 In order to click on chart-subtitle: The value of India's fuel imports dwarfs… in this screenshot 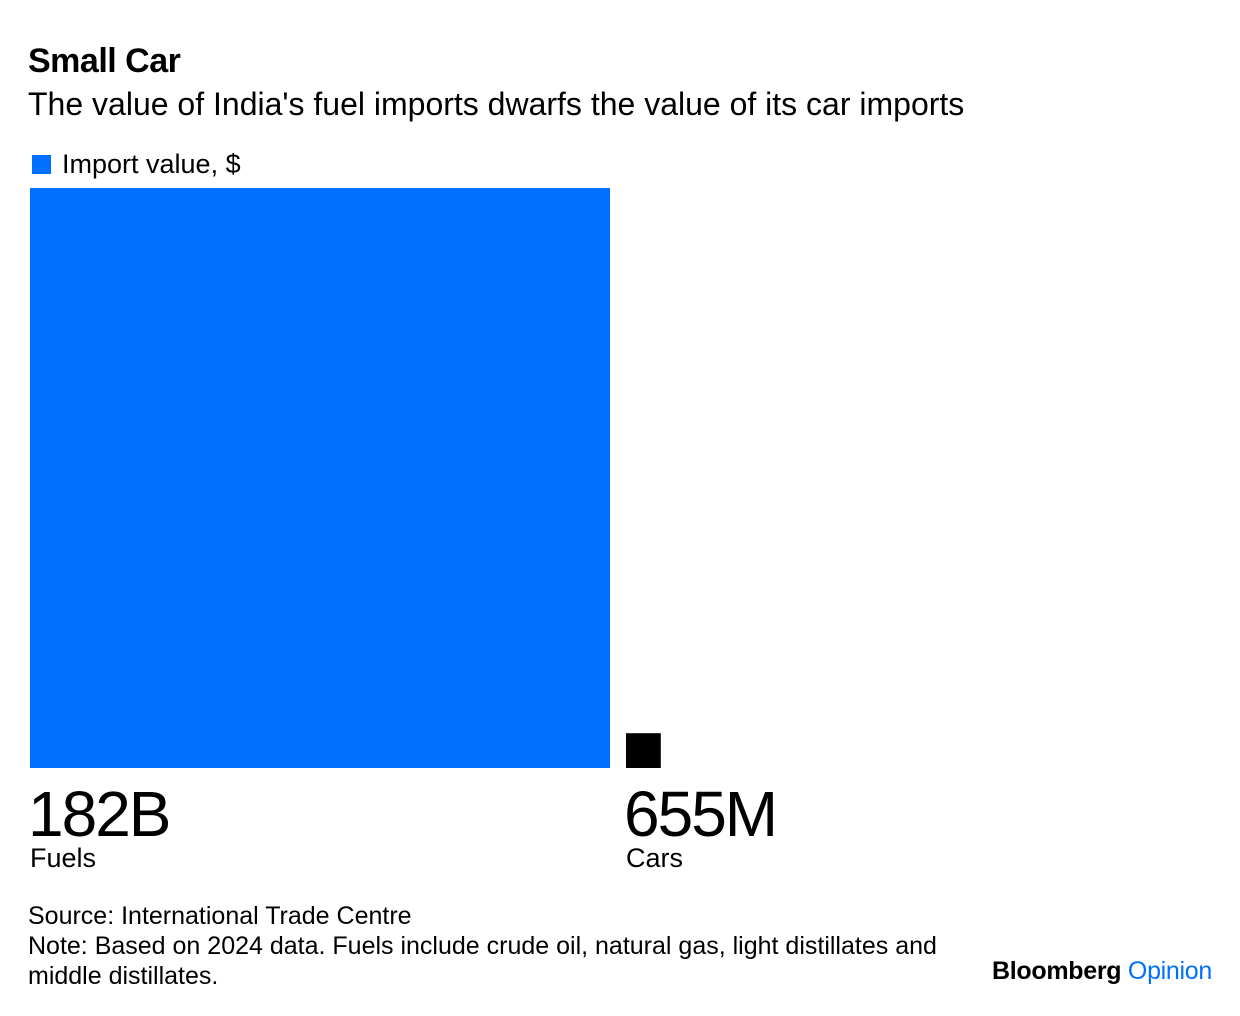, I will do `click(496, 104)`.